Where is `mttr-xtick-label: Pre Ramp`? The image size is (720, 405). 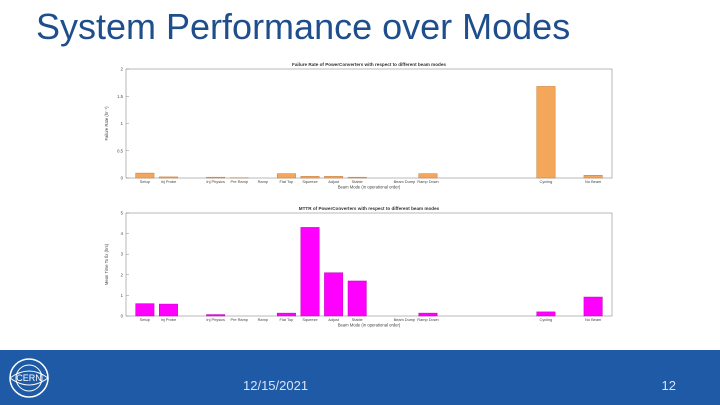 mttr-xtick-label: Pre Ramp is located at coordinates (239, 319).